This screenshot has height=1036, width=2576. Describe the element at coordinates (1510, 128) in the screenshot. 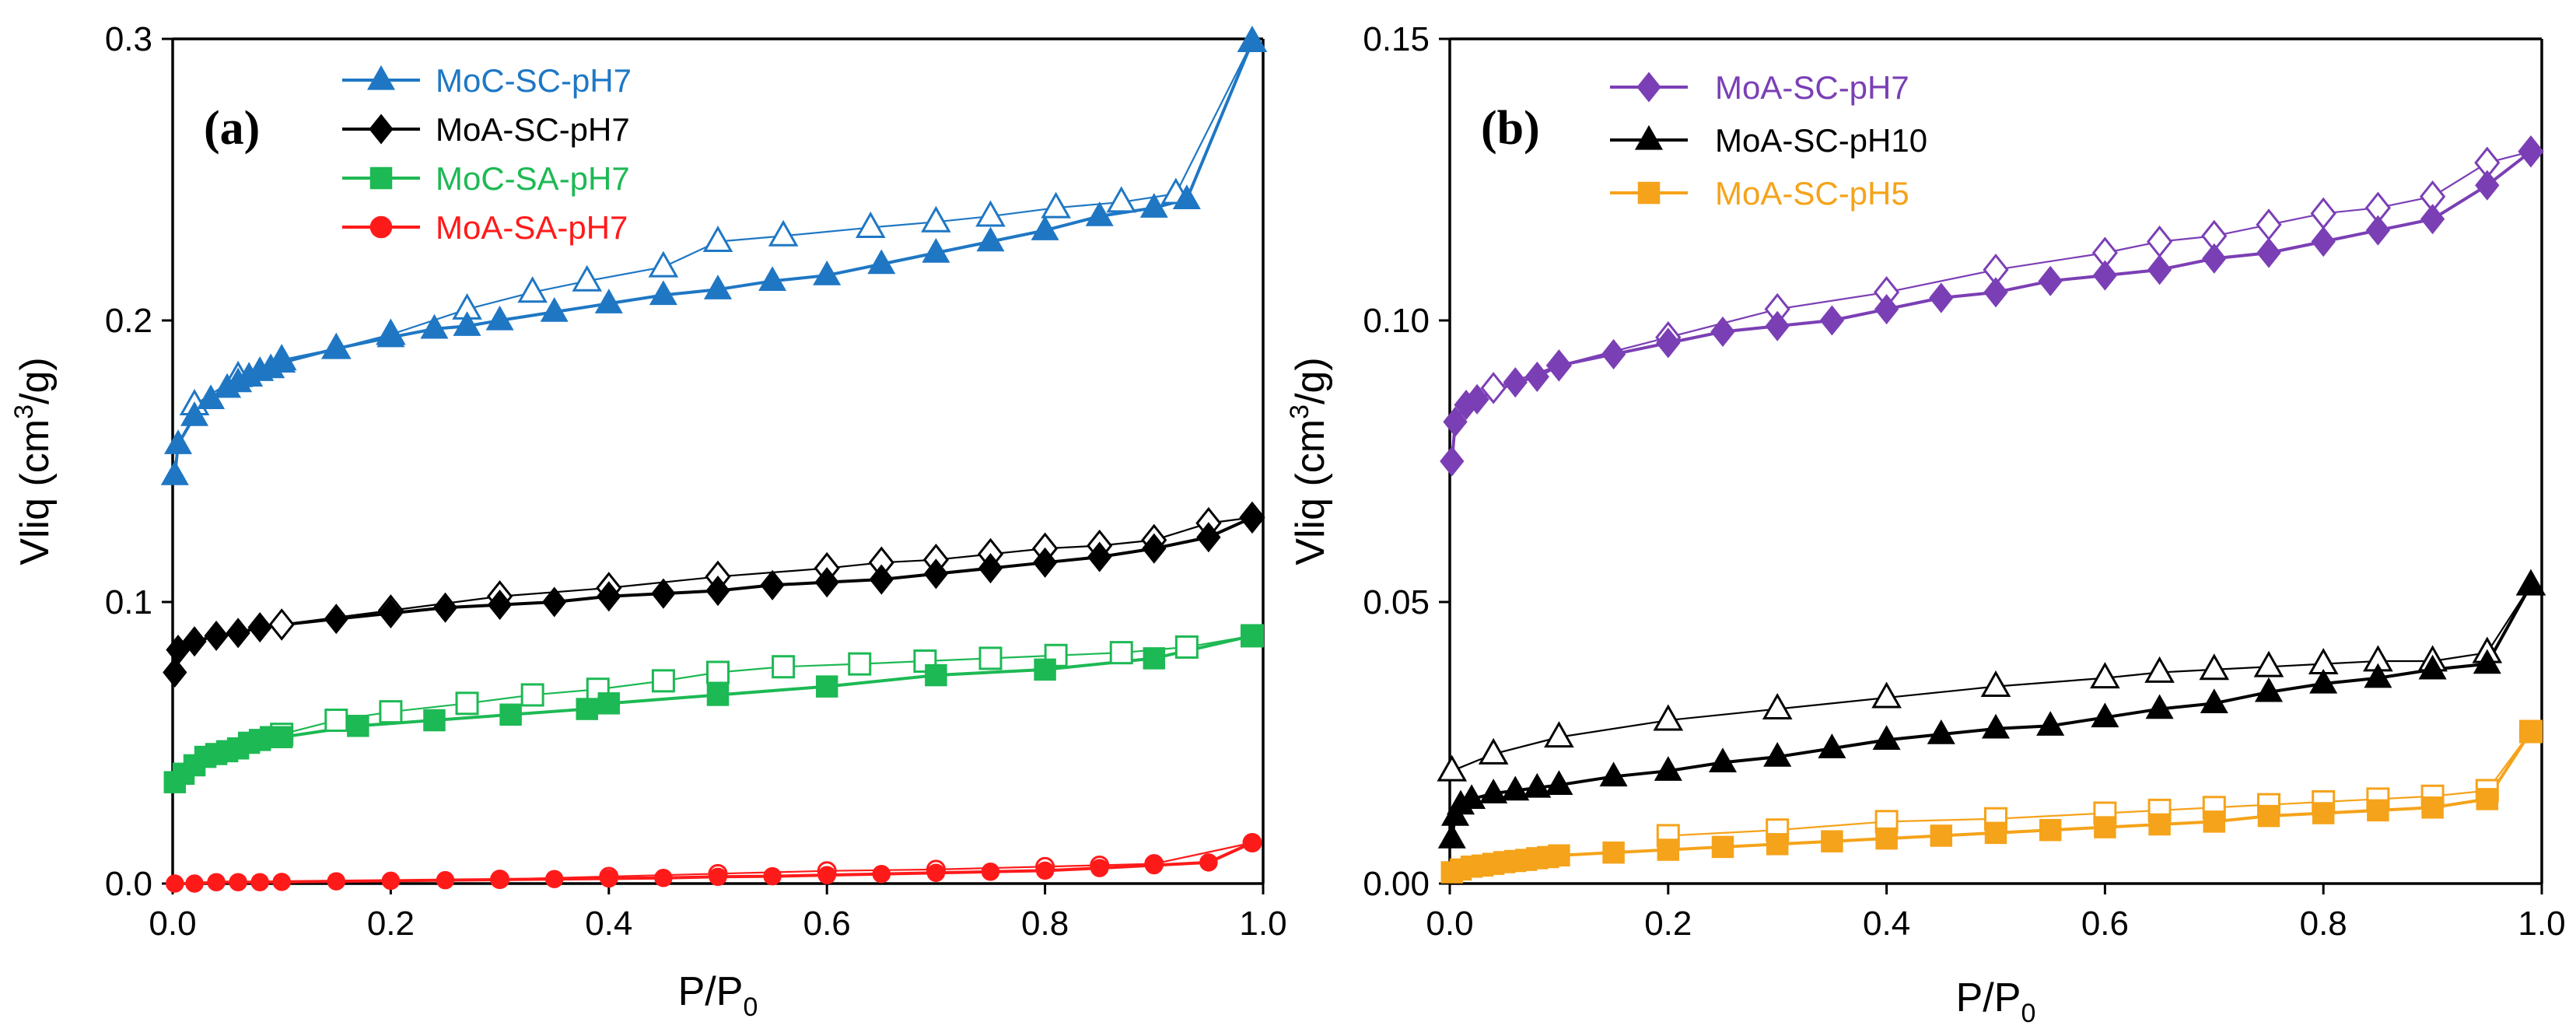

I see `panel-b-label: (b)` at that location.